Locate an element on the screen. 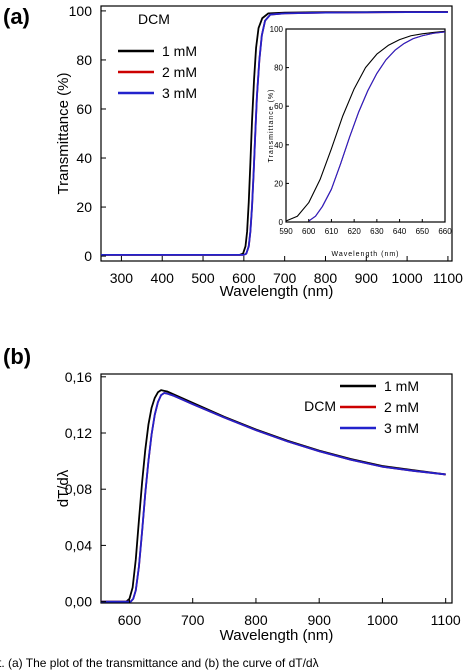 This screenshot has height=672, width=474. x-tick-label: 620 is located at coordinates (354, 231).